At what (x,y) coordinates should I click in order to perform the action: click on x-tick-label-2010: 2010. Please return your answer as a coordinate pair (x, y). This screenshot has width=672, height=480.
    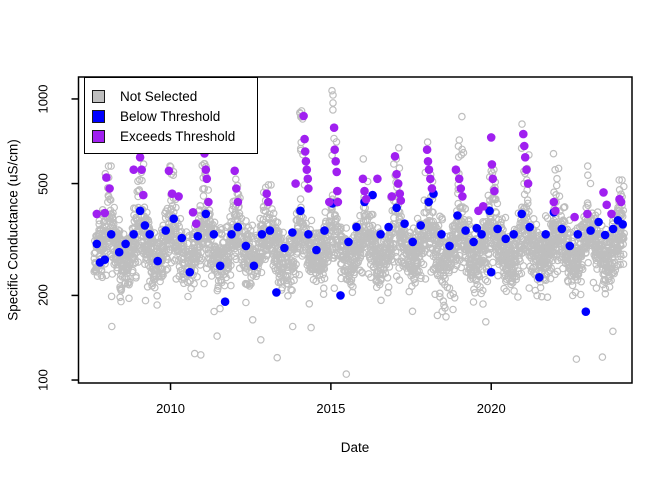
    Looking at the image, I should click on (170, 408).